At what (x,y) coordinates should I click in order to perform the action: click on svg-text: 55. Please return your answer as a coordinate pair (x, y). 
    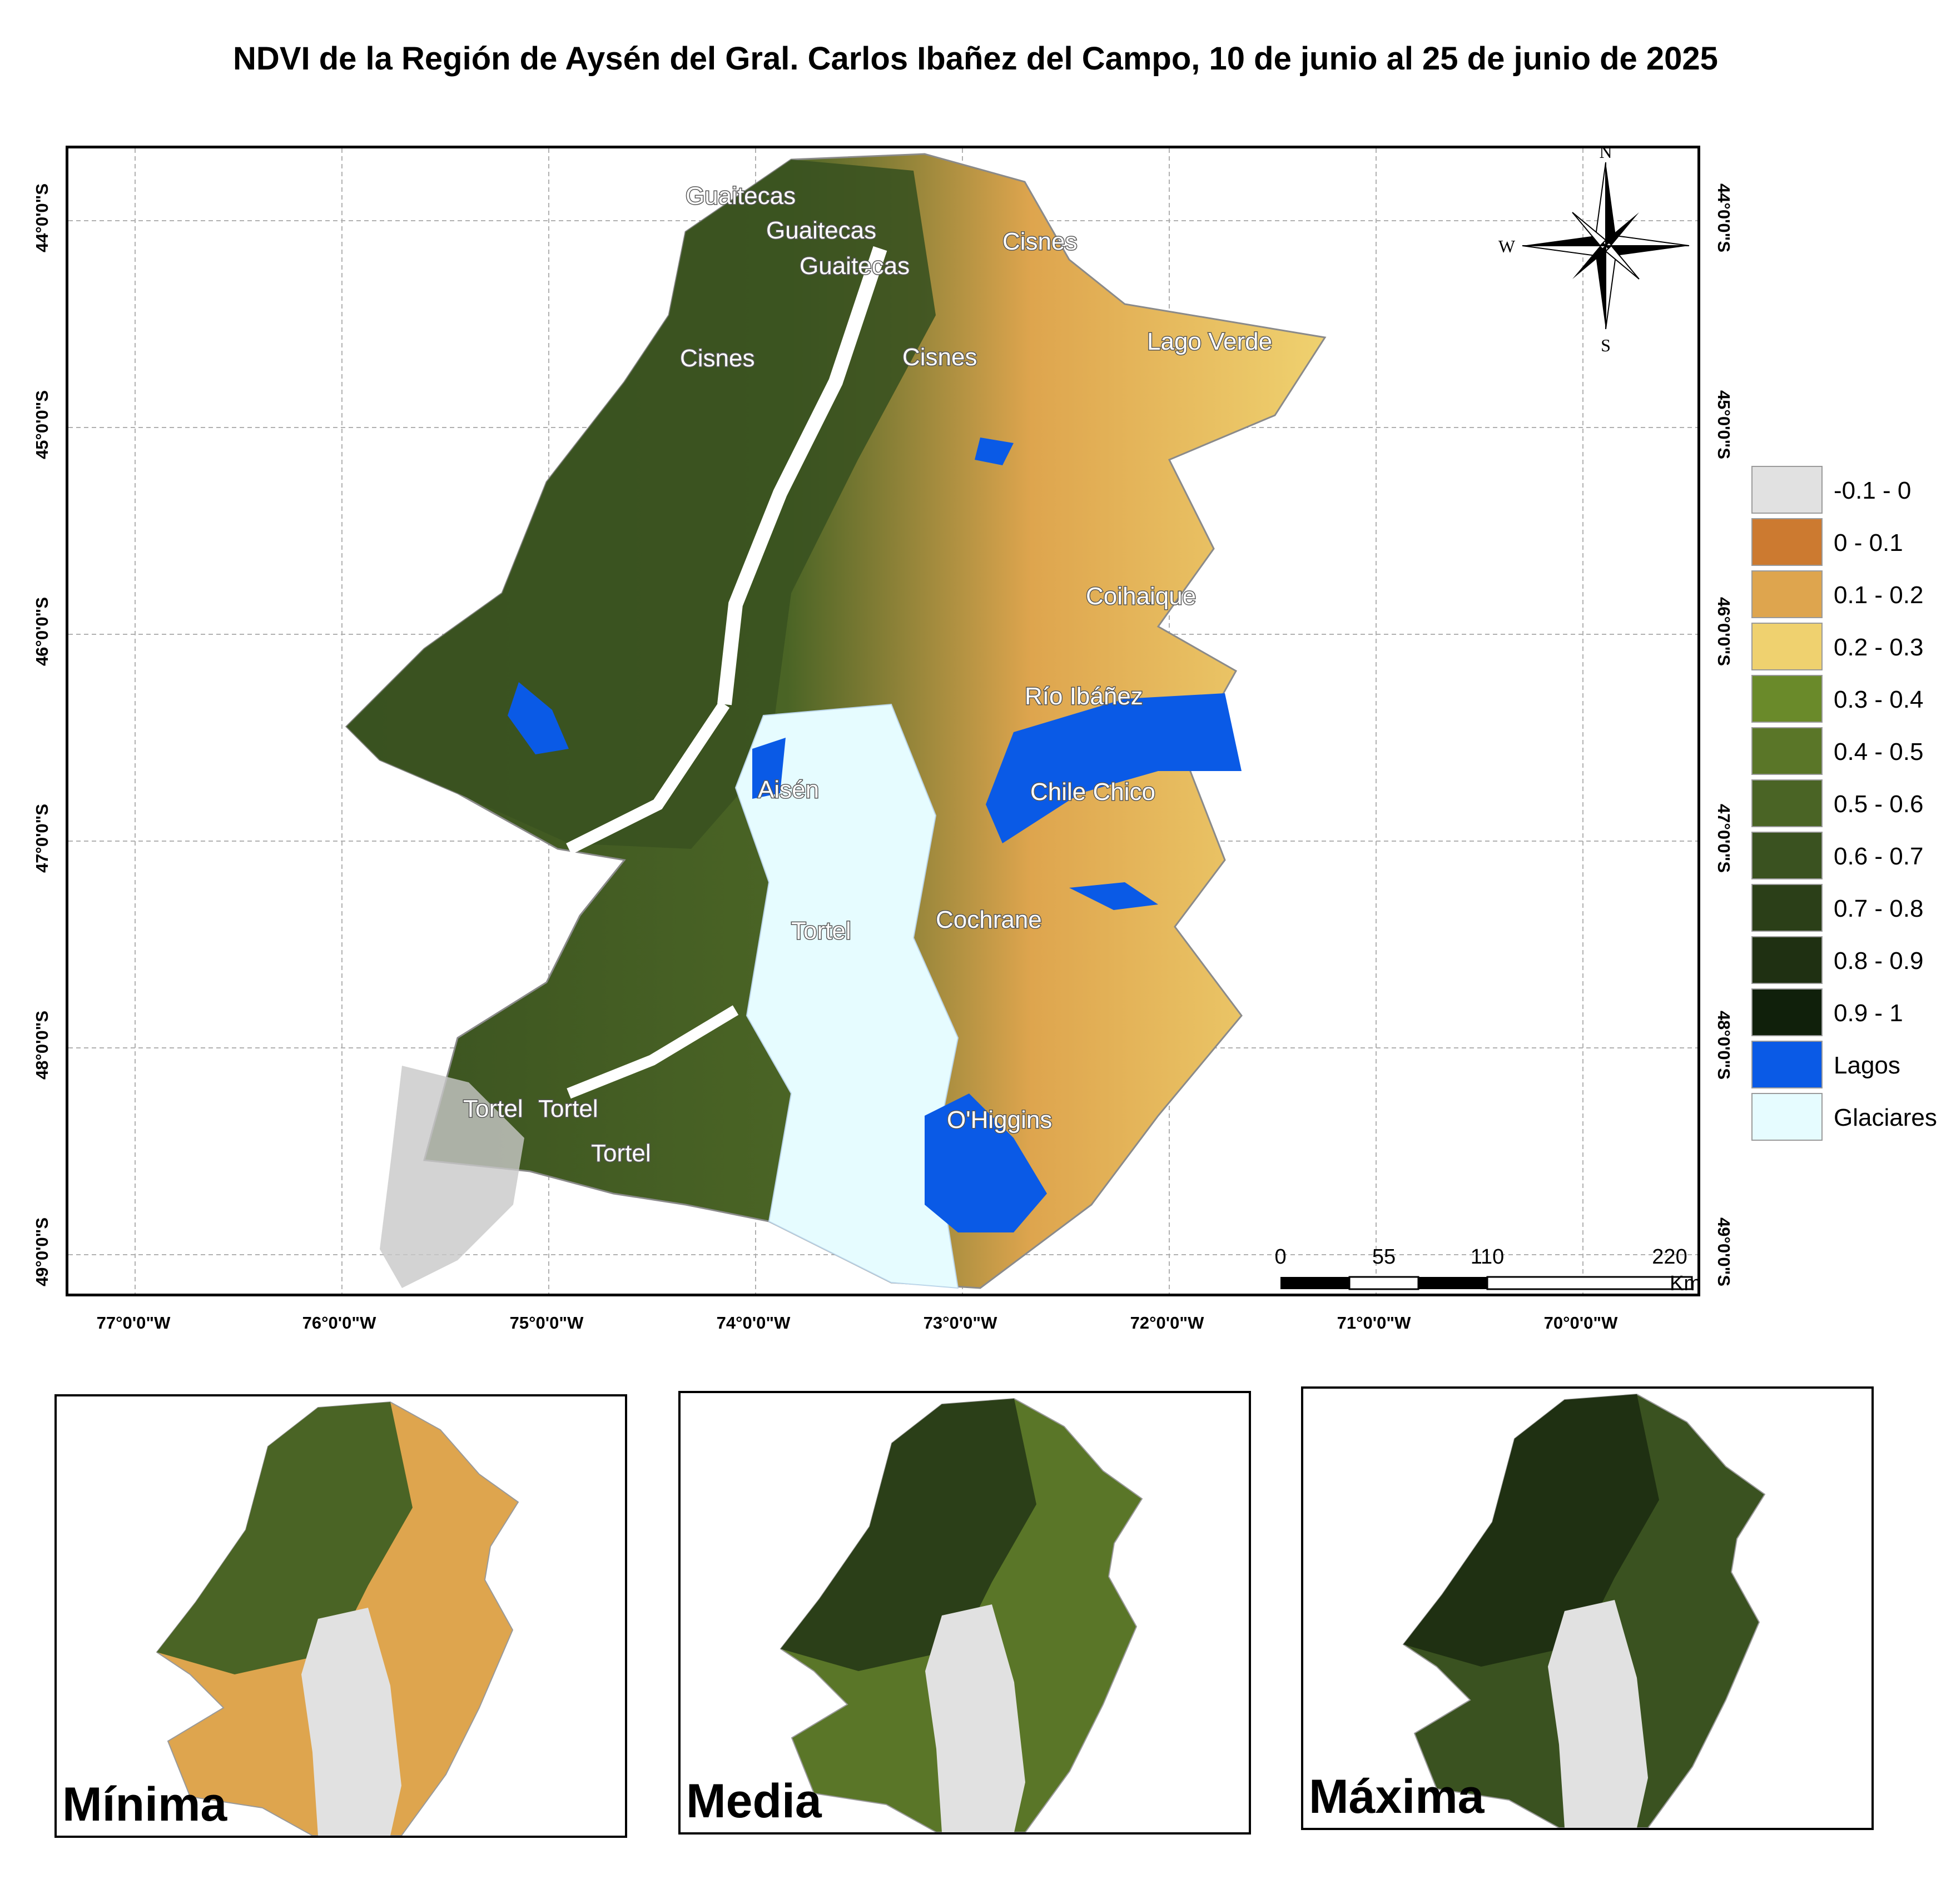
    Looking at the image, I should click on (1384, 1257).